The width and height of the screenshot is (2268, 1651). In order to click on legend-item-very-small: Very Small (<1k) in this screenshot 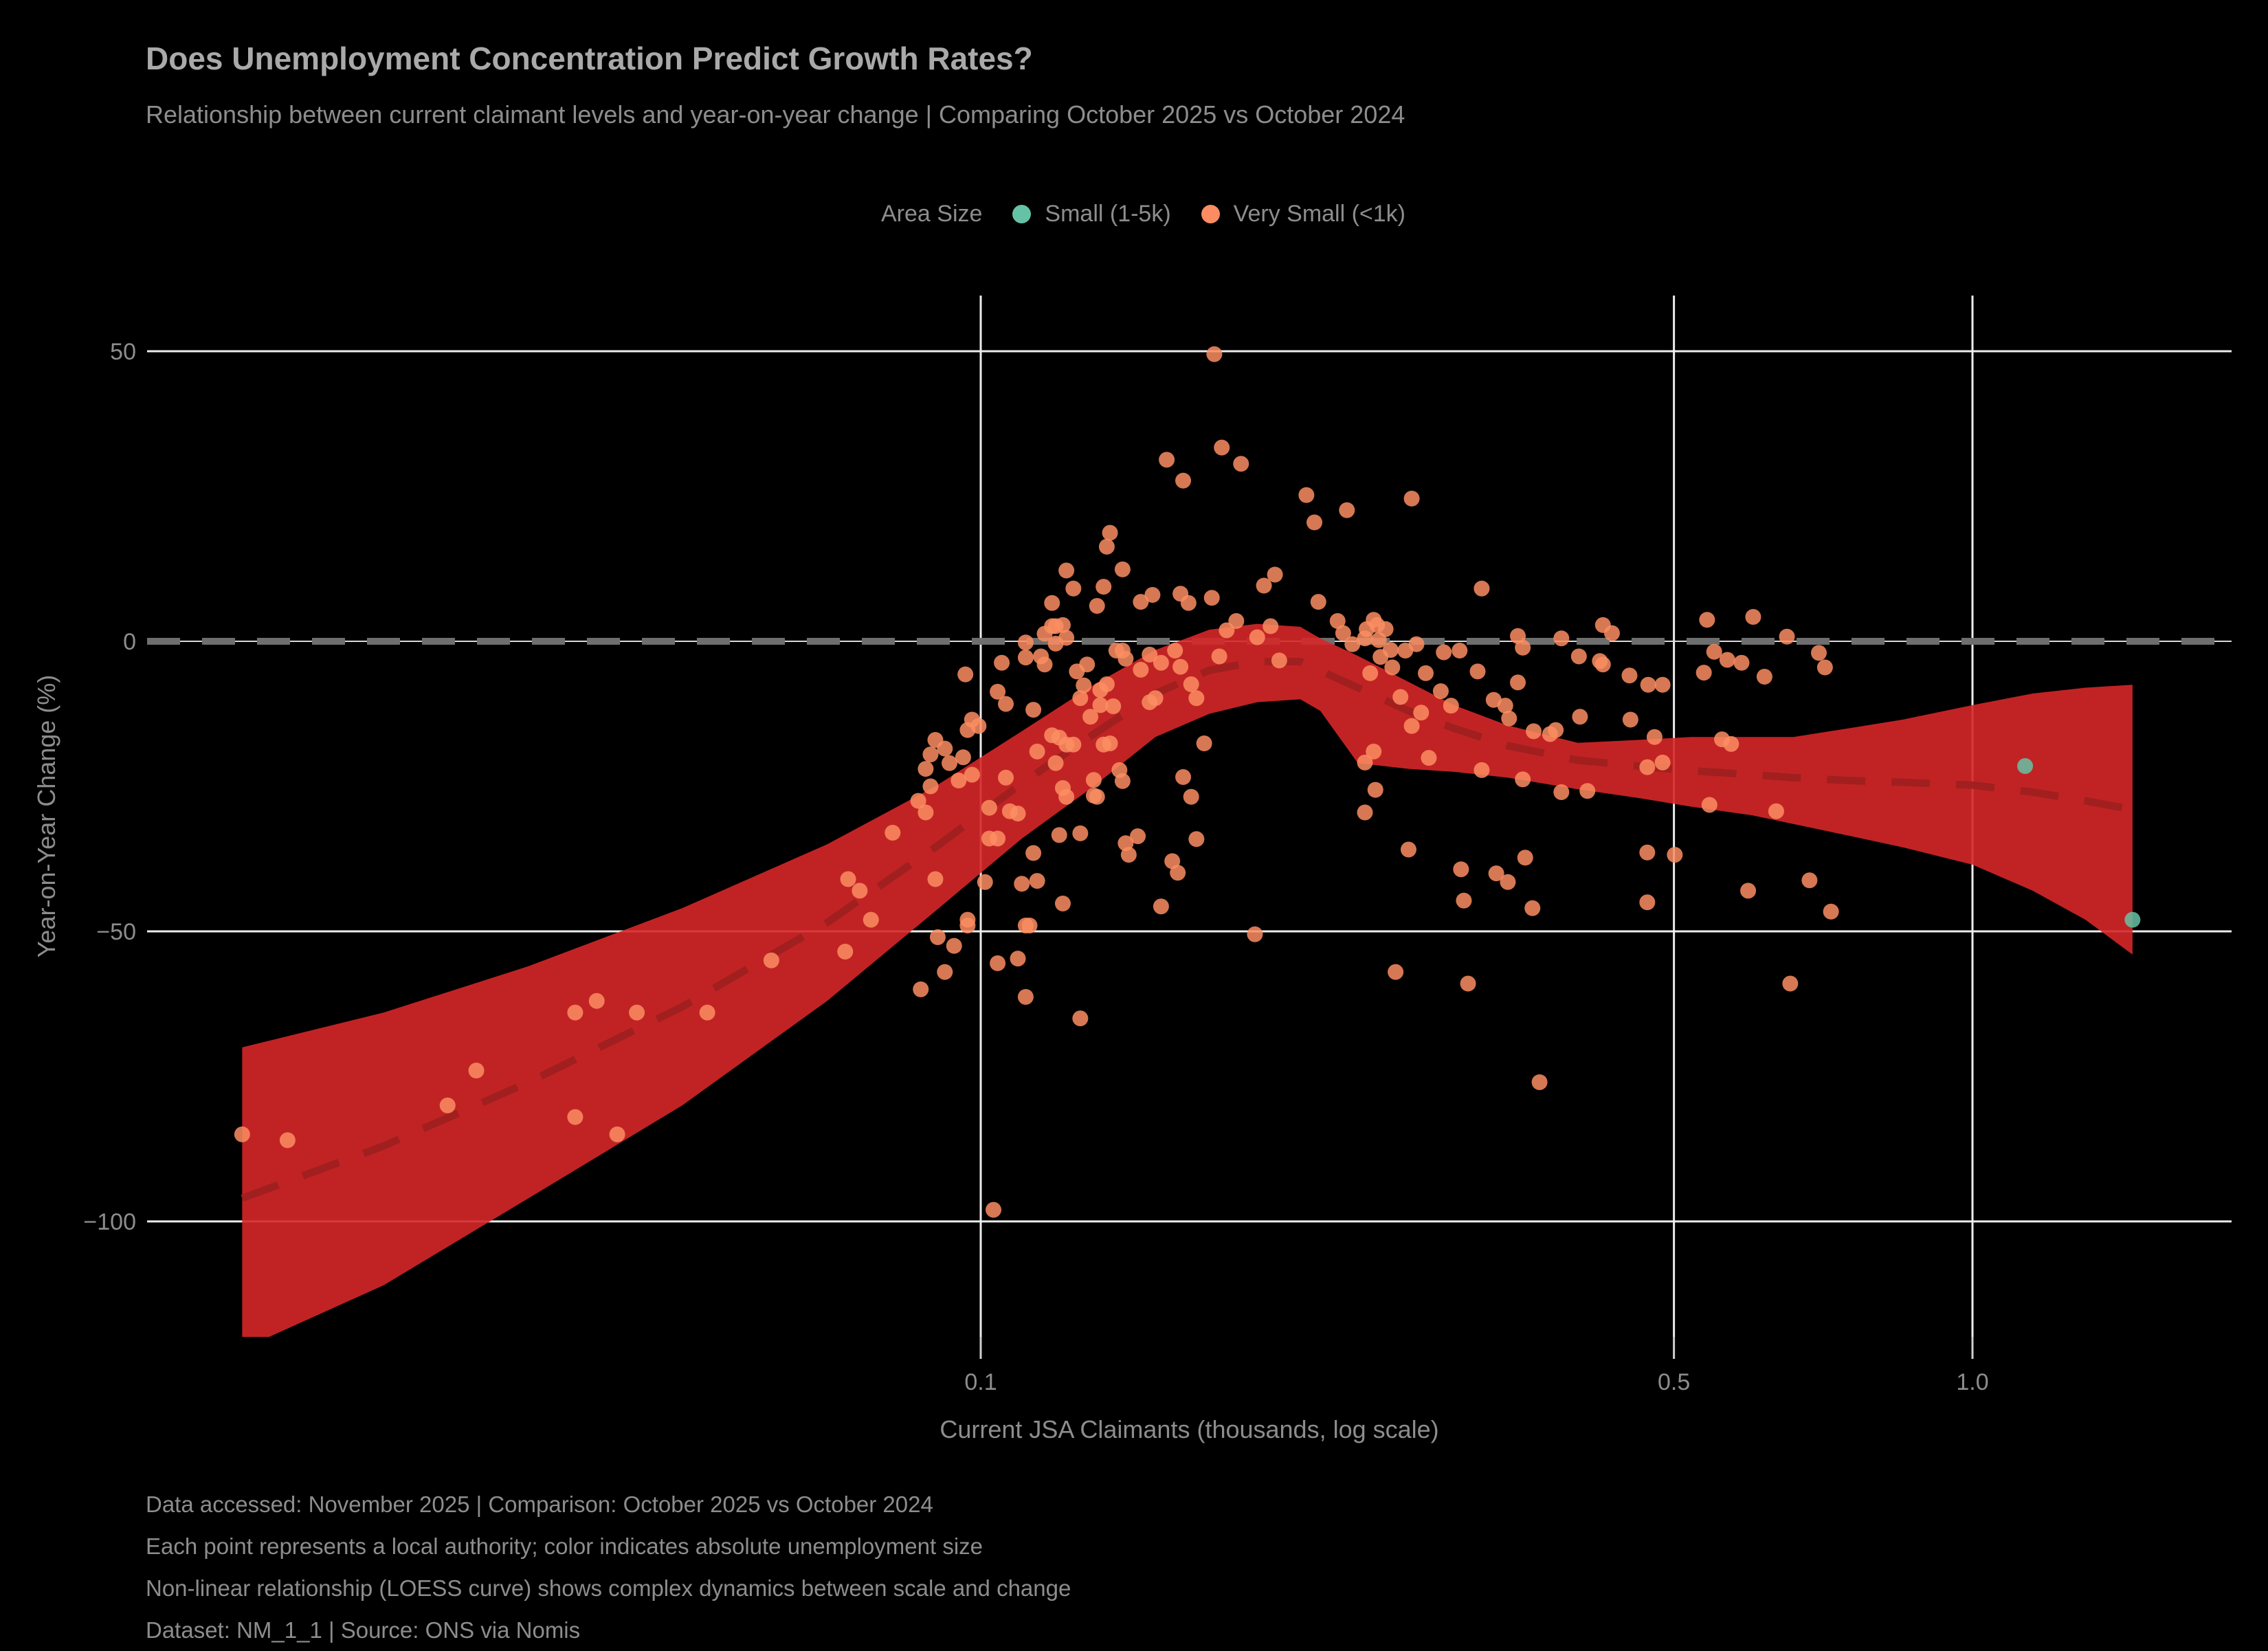, I will do `click(1303, 214)`.